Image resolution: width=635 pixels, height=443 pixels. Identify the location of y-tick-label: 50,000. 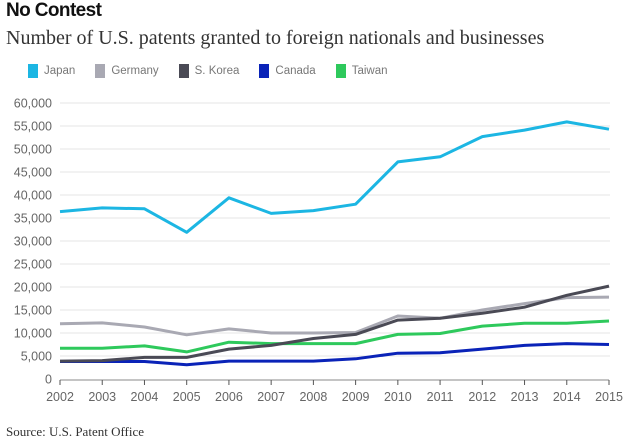
(33, 150).